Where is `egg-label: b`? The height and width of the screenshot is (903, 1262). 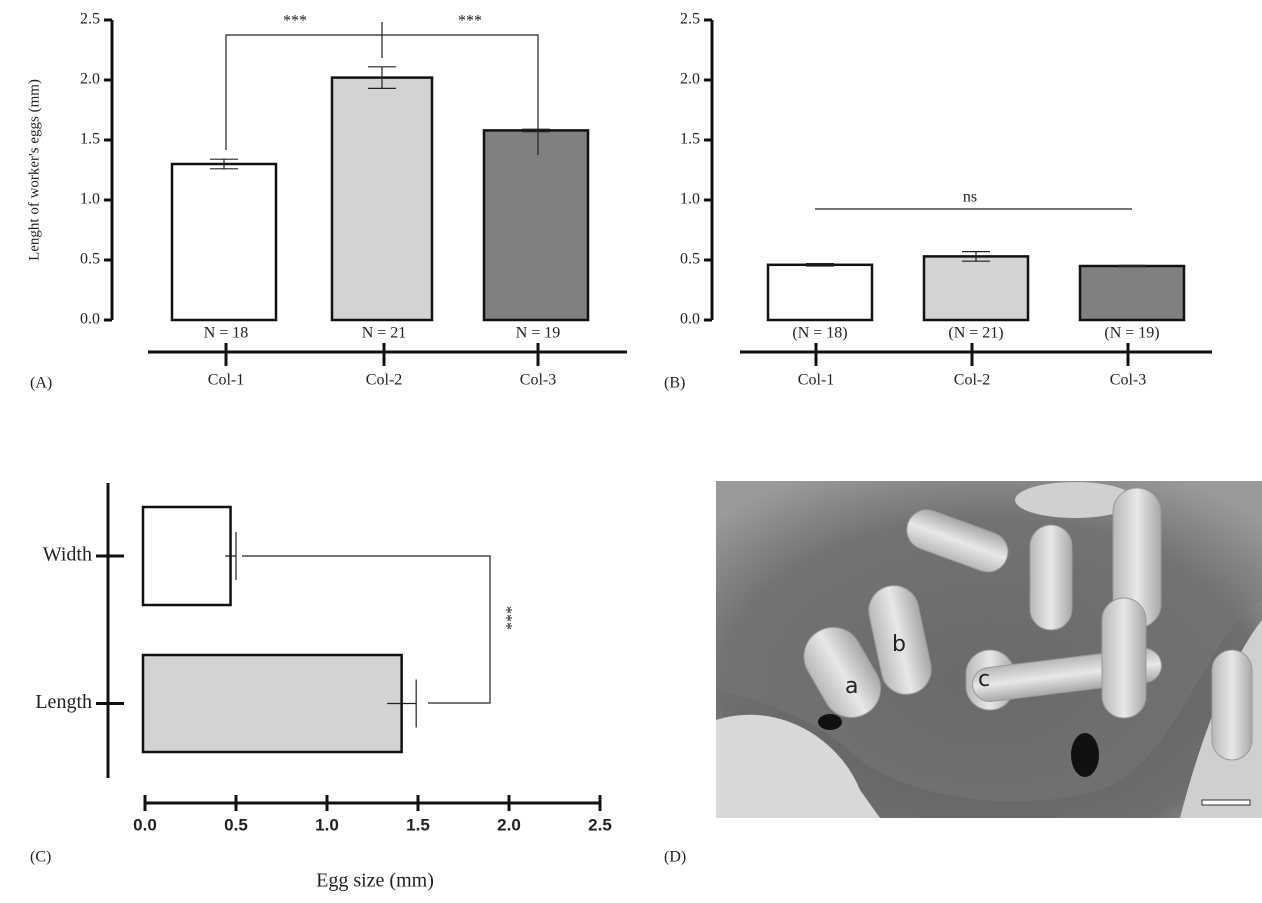
egg-label: b is located at coordinates (899, 644).